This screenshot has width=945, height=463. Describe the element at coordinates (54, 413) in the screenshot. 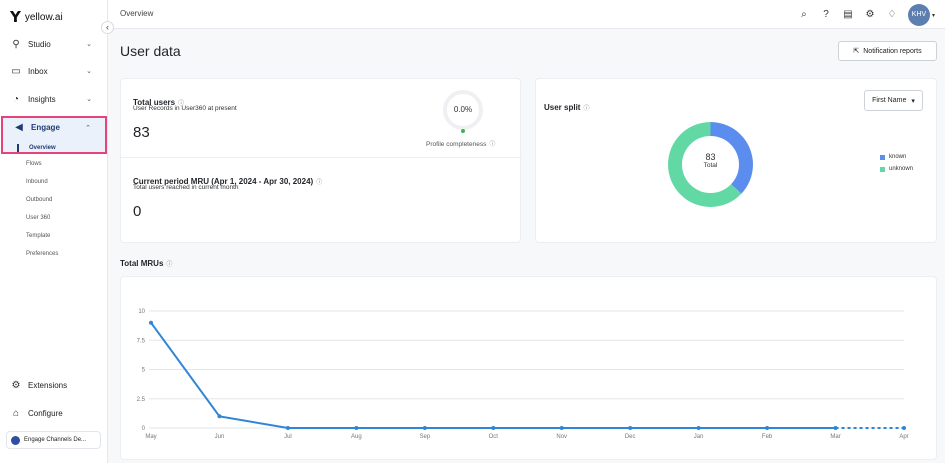

I see `sidebar-item-configure: ⌂ Configure` at that location.